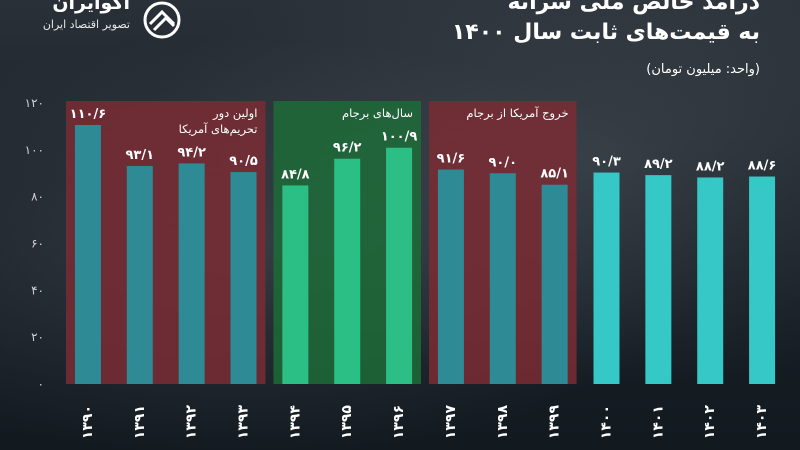 This screenshot has height=450, width=800. I want to click on y-tick-label: ۱۲۰, so click(34, 103).